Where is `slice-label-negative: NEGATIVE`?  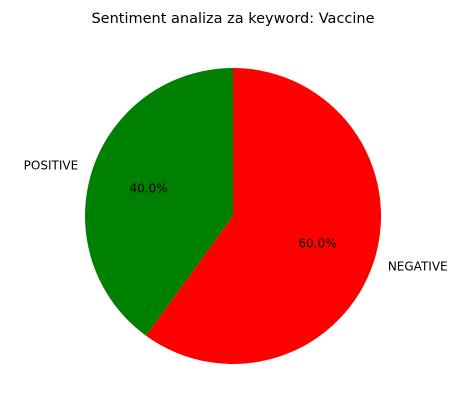 slice-label-negative: NEGATIVE is located at coordinates (418, 266).